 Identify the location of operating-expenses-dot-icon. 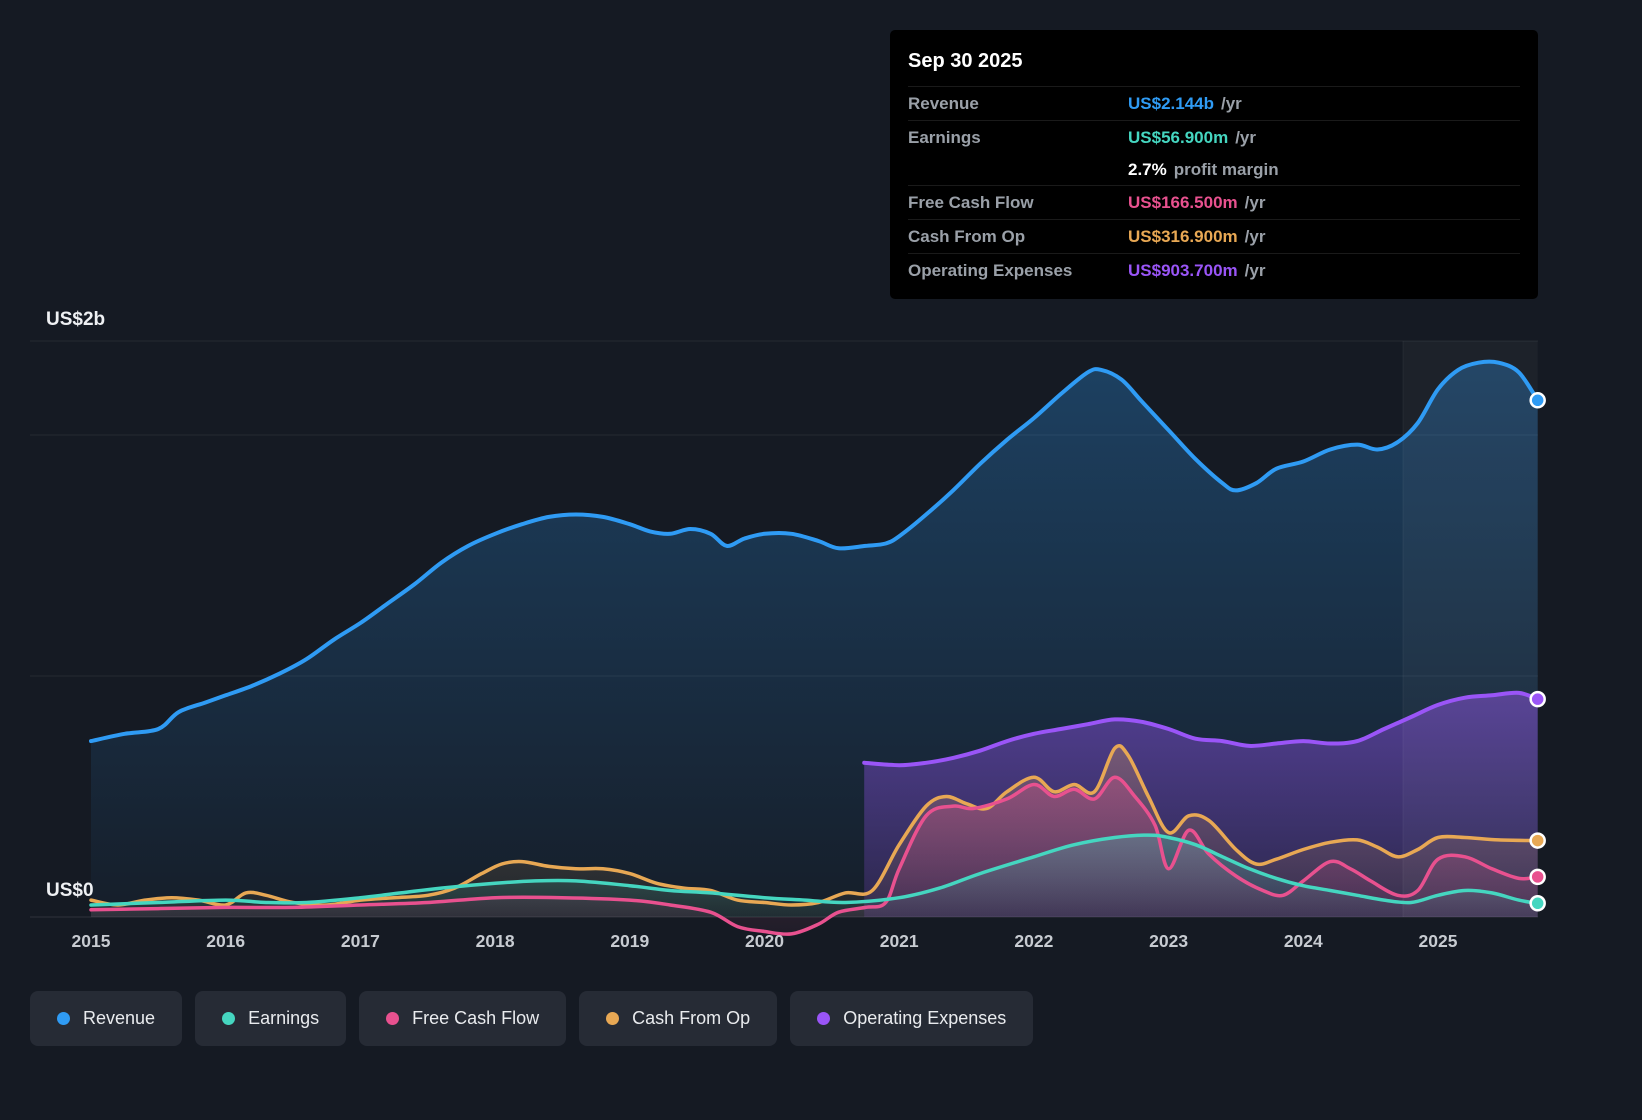
(824, 1018).